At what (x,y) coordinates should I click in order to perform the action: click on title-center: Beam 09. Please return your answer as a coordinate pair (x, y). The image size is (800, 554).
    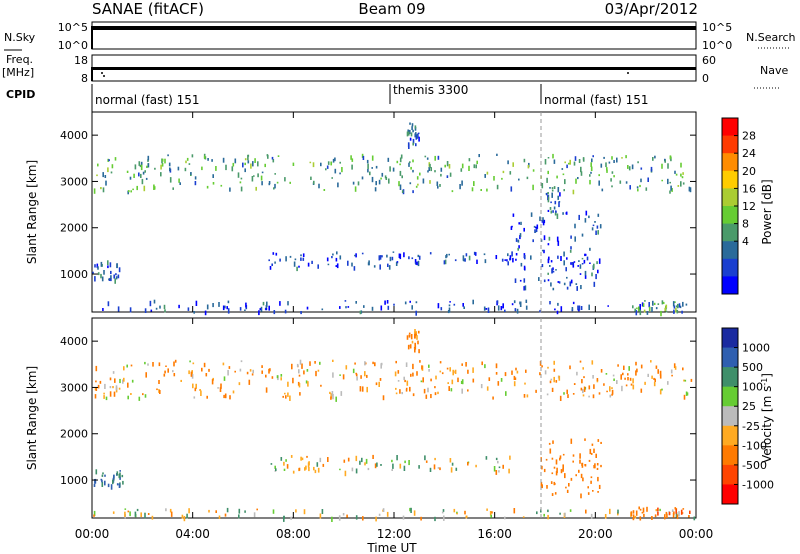
    Looking at the image, I should click on (391, 9).